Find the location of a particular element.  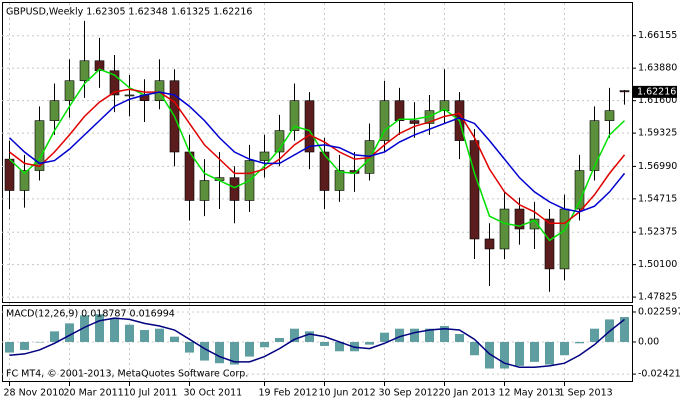

y-tick-label: 1.54715 is located at coordinates (657, 198).